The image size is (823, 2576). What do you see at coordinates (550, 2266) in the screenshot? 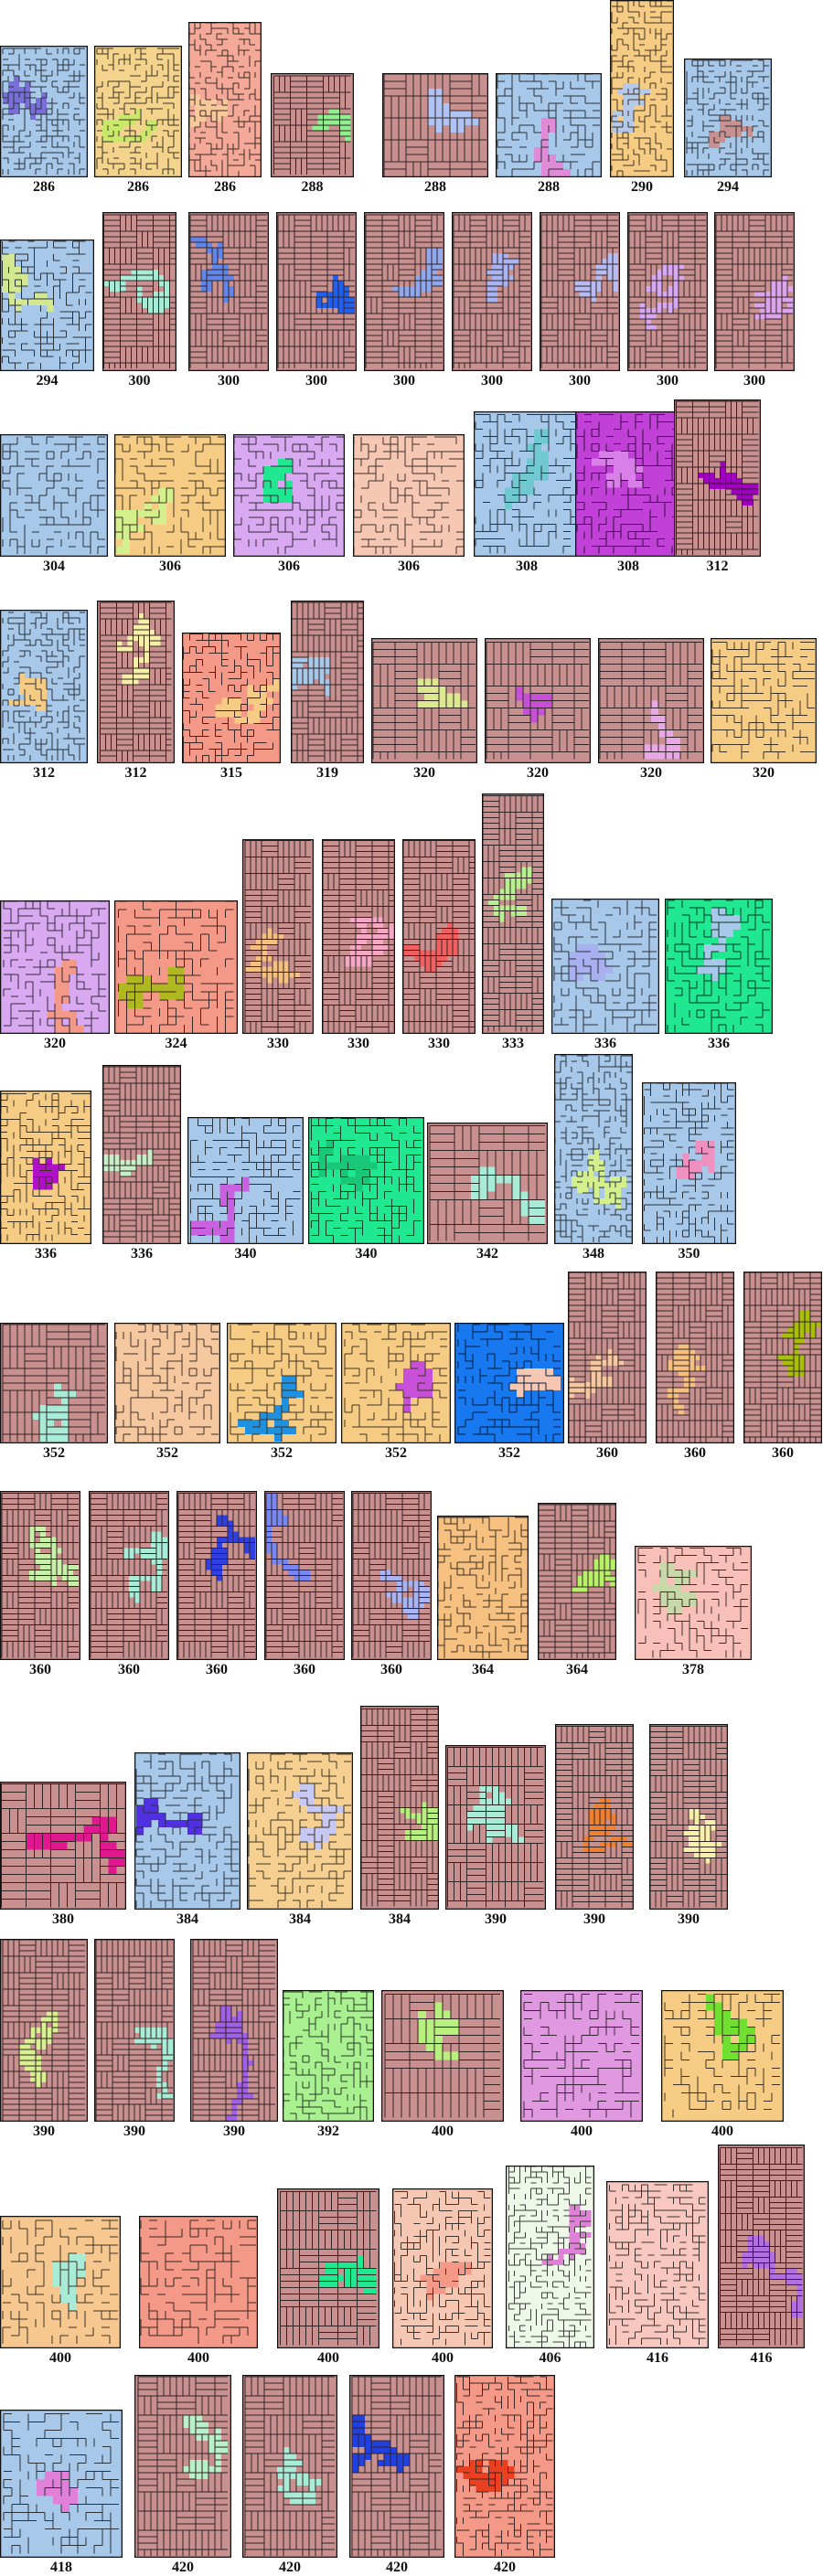
I see `tiling-406-item: 406` at bounding box center [550, 2266].